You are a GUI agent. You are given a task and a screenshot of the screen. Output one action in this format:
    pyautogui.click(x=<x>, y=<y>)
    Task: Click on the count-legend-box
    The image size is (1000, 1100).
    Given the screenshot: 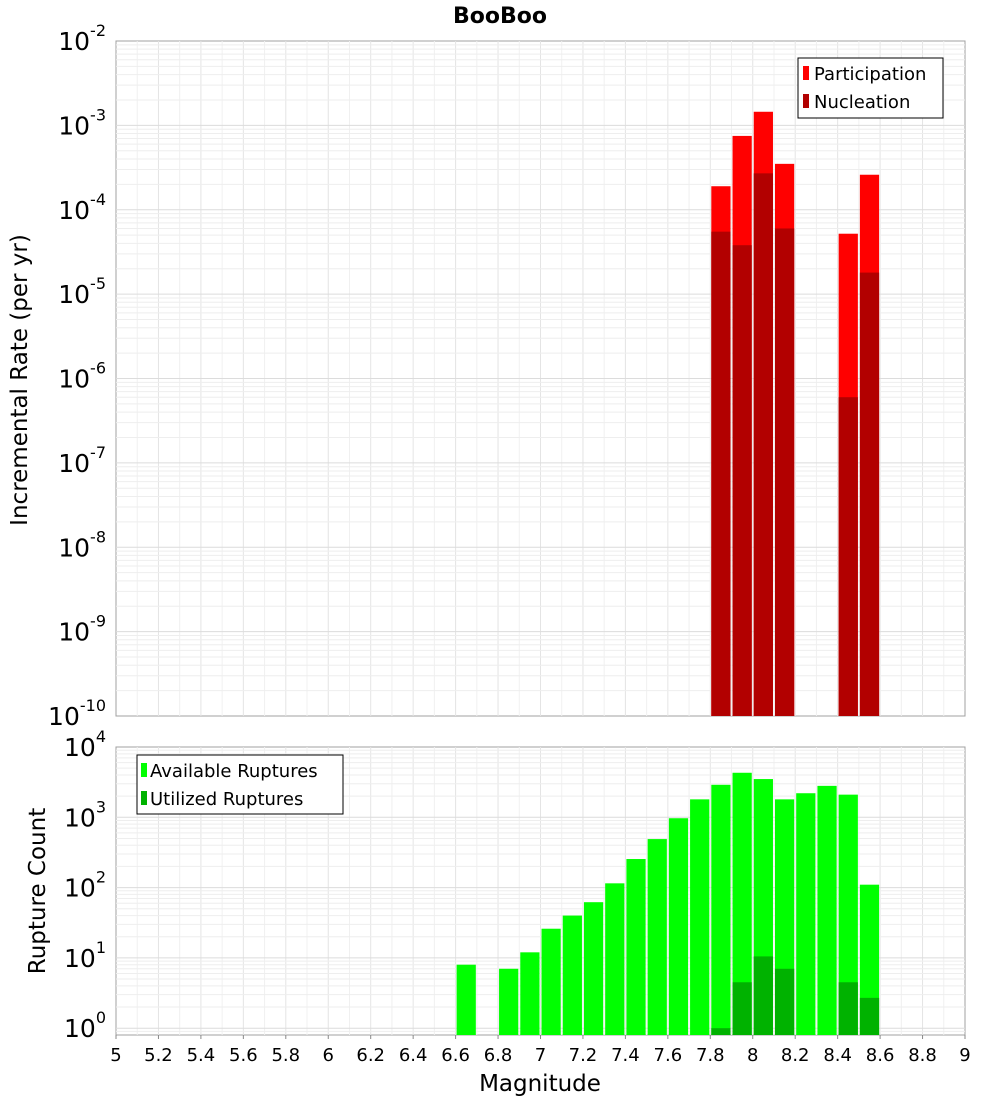 What is the action you would take?
    pyautogui.click(x=240, y=784)
    